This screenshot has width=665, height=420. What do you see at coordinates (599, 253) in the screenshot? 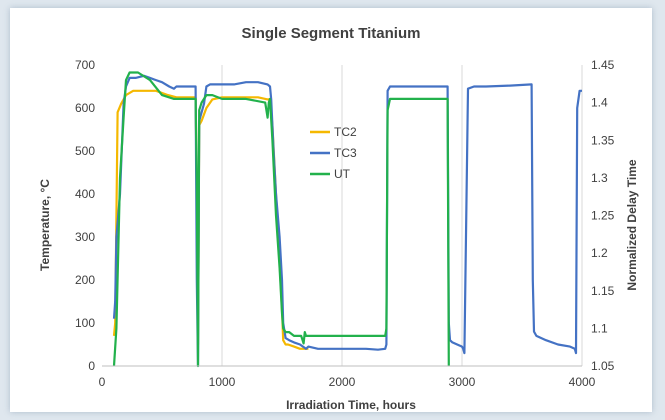
I see `y2-tick-label: 1.2` at bounding box center [599, 253].